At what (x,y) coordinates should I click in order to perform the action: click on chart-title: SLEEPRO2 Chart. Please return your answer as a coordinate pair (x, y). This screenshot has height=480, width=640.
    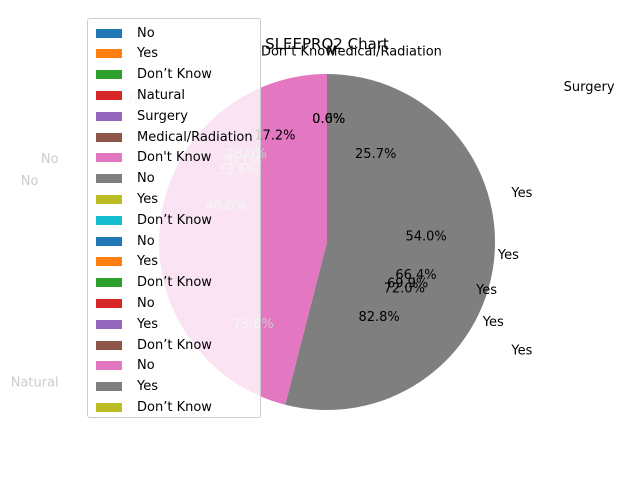
    Looking at the image, I should click on (327, 44).